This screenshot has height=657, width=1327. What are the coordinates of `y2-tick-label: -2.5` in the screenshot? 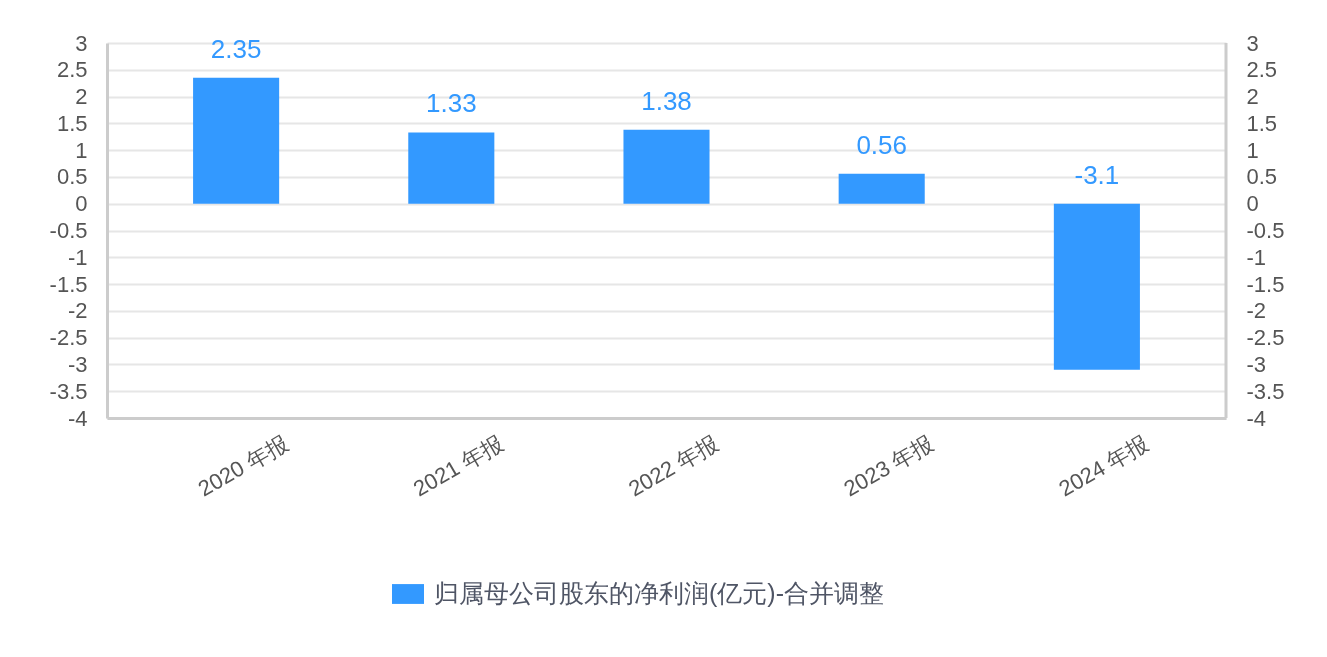 It's located at (1265, 338).